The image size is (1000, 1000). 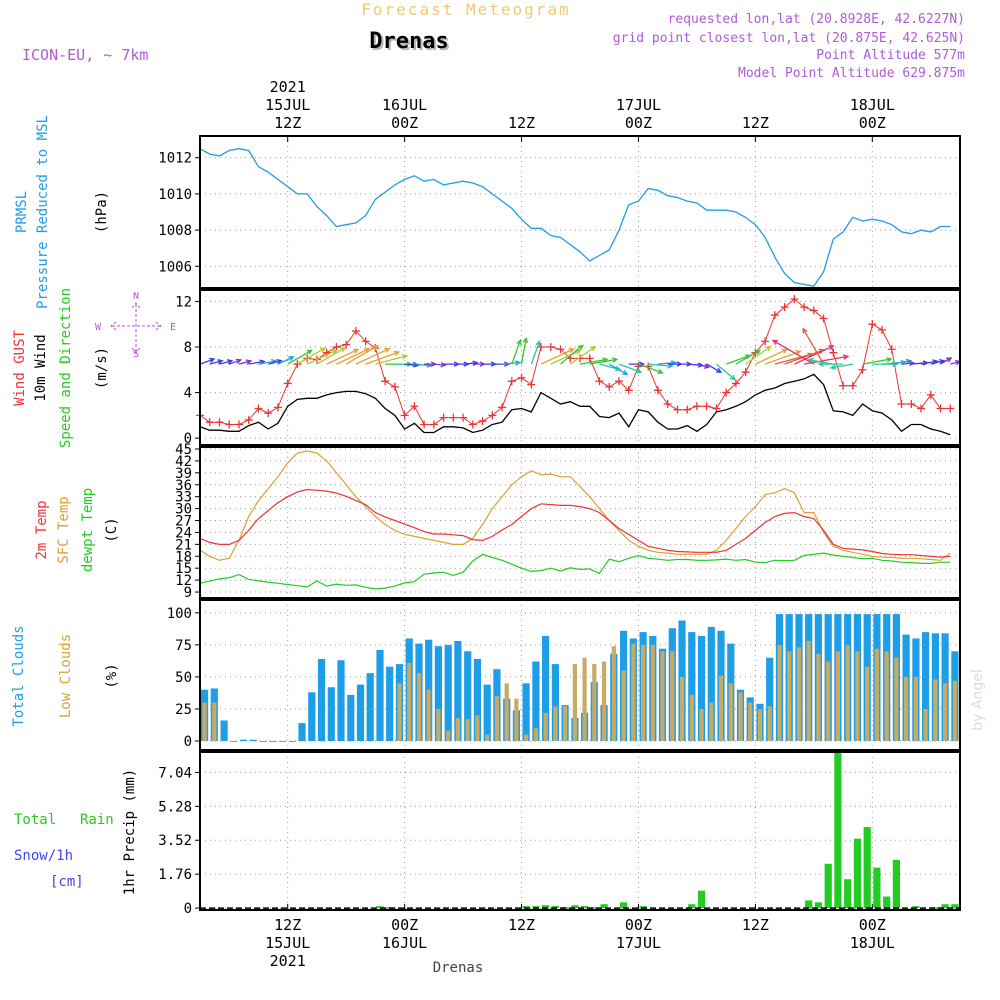 What do you see at coordinates (872, 943) in the screenshot?
I see `time-label-bottom: 18JUL` at bounding box center [872, 943].